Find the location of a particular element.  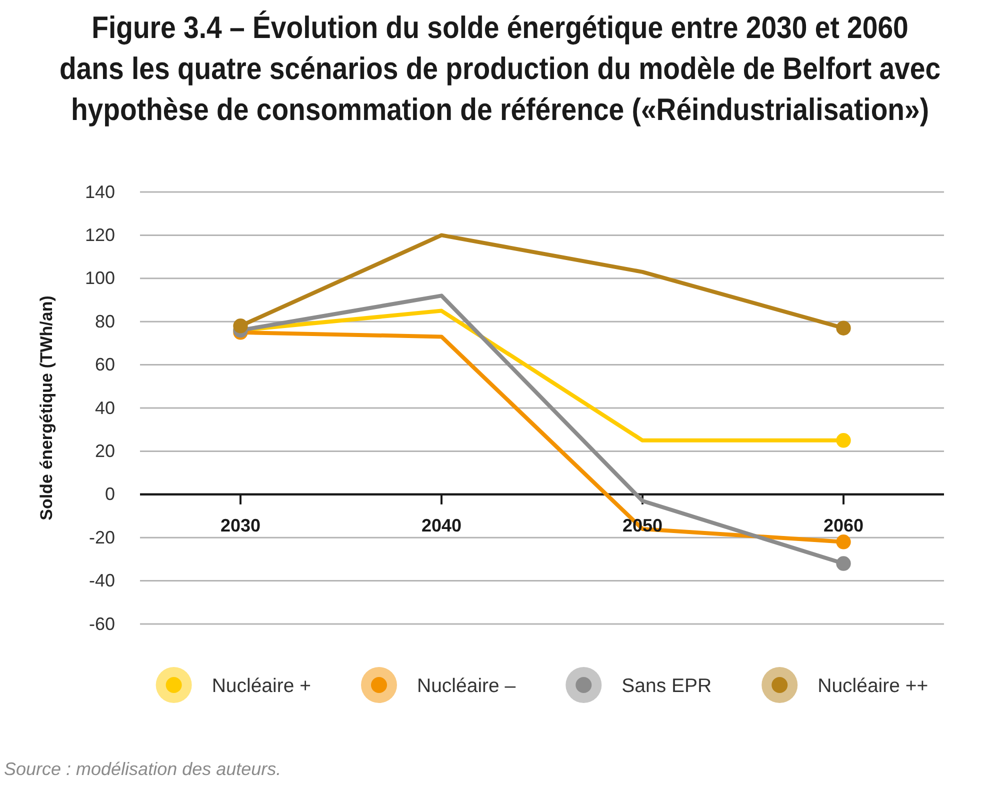

legend-label: Nucléaire ++ is located at coordinates (873, 686).